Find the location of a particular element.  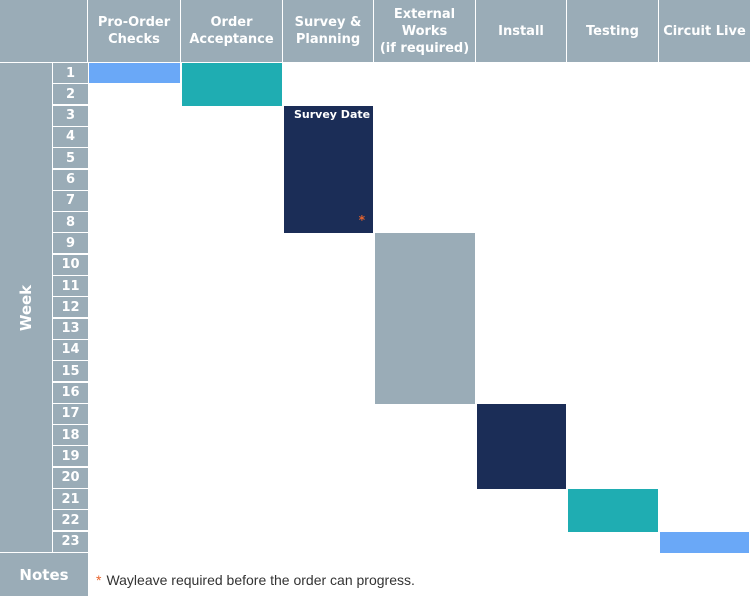

week-number: 16 is located at coordinates (70, 392).